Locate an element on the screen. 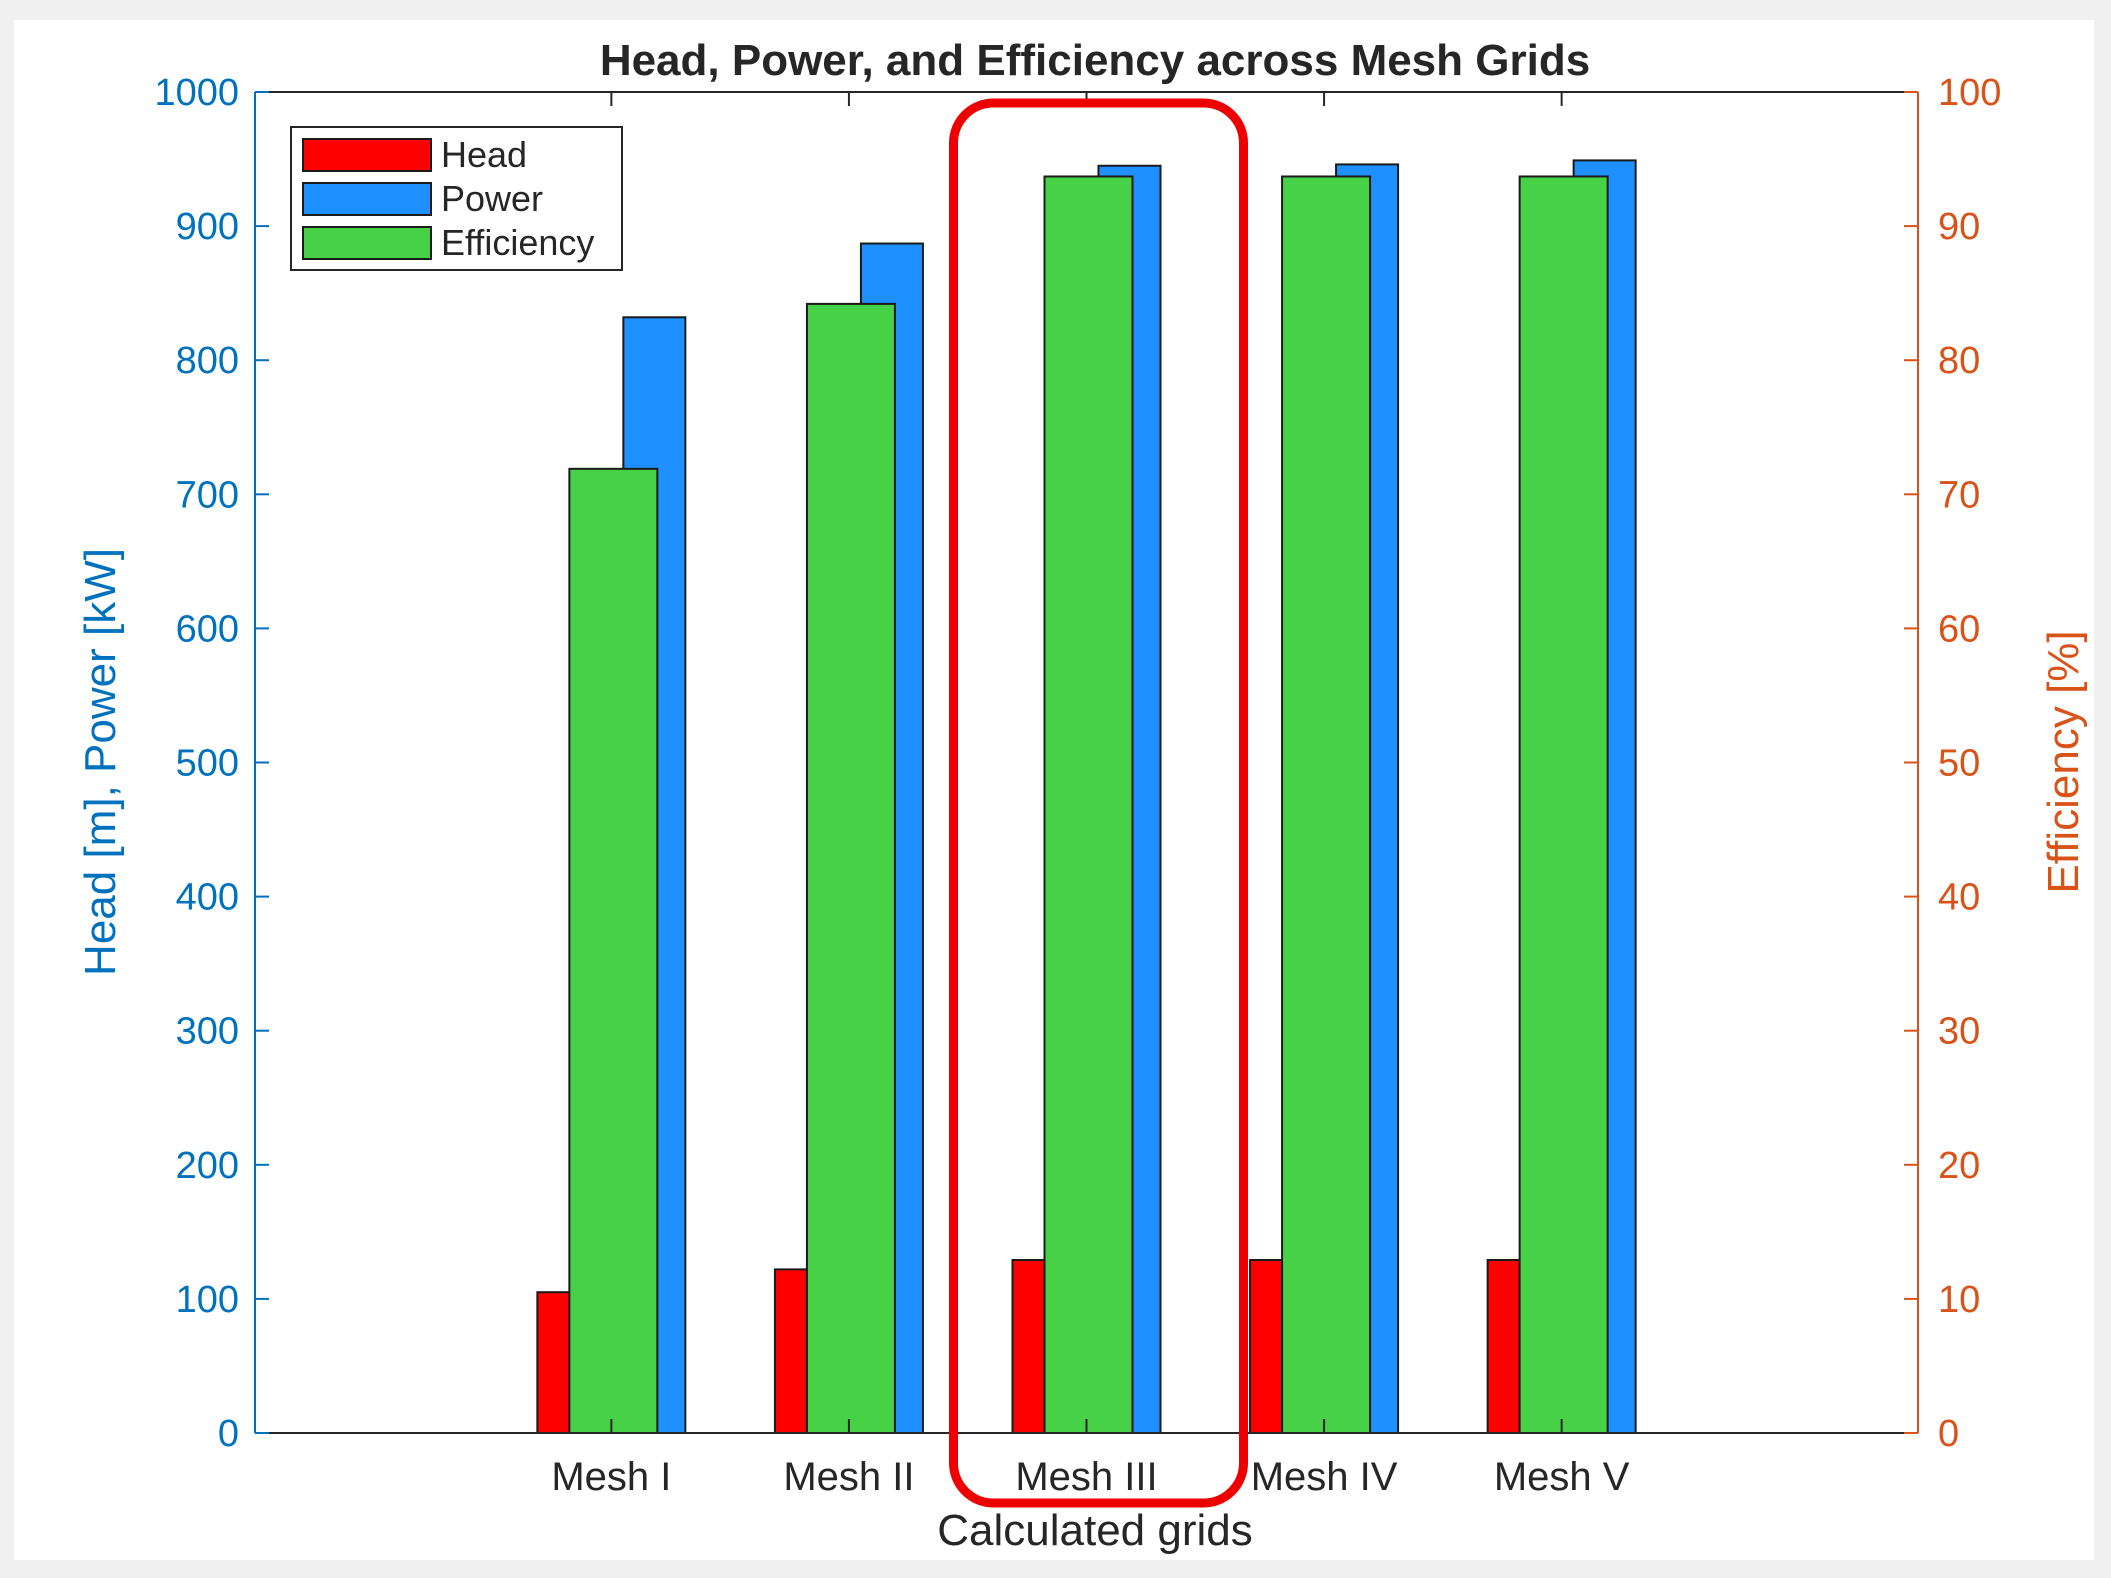 The image size is (2111, 1578). y-tick-label-left: 400 is located at coordinates (207, 898).